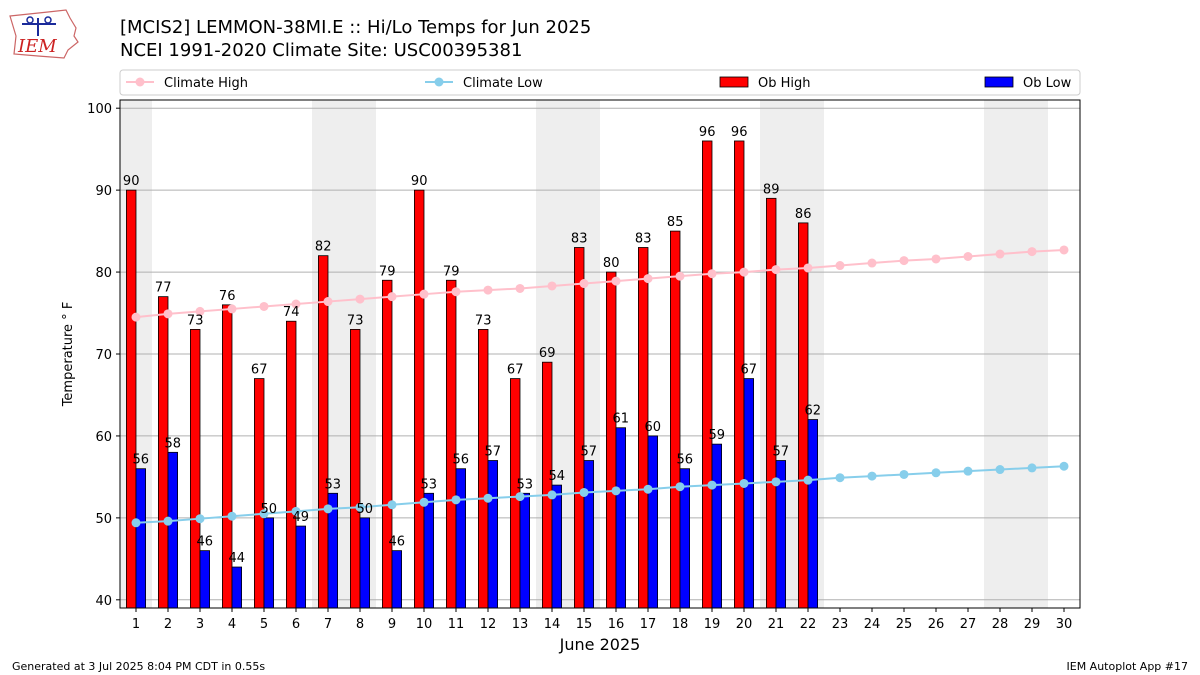  What do you see at coordinates (589, 452) in the screenshot?
I see `ob-low-label: 57` at bounding box center [589, 452].